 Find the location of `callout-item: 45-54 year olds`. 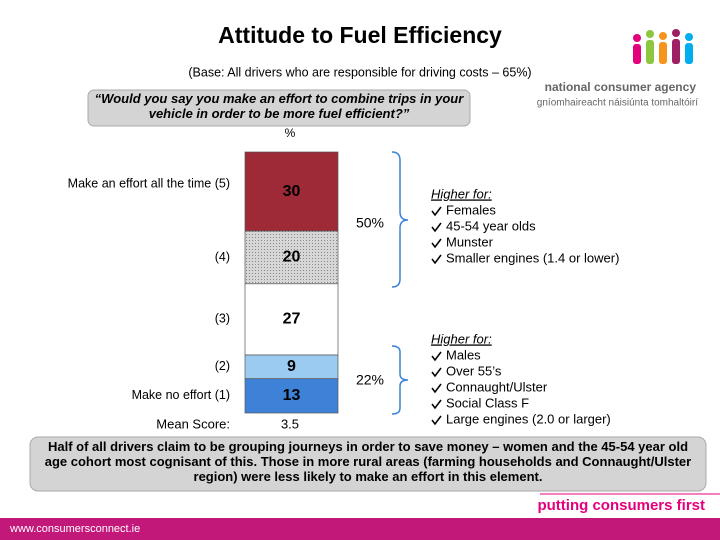

callout-item: 45-54 year olds is located at coordinates (491, 225).